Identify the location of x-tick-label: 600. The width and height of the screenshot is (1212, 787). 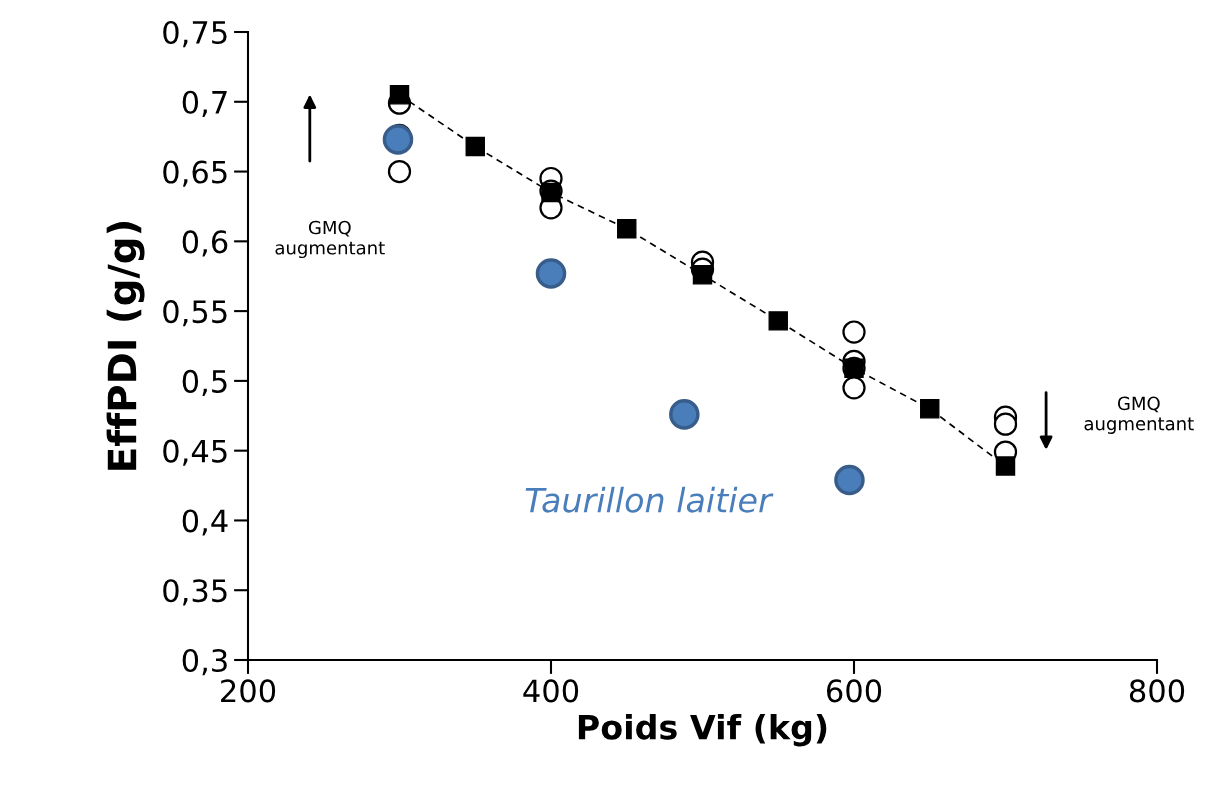
(854, 691).